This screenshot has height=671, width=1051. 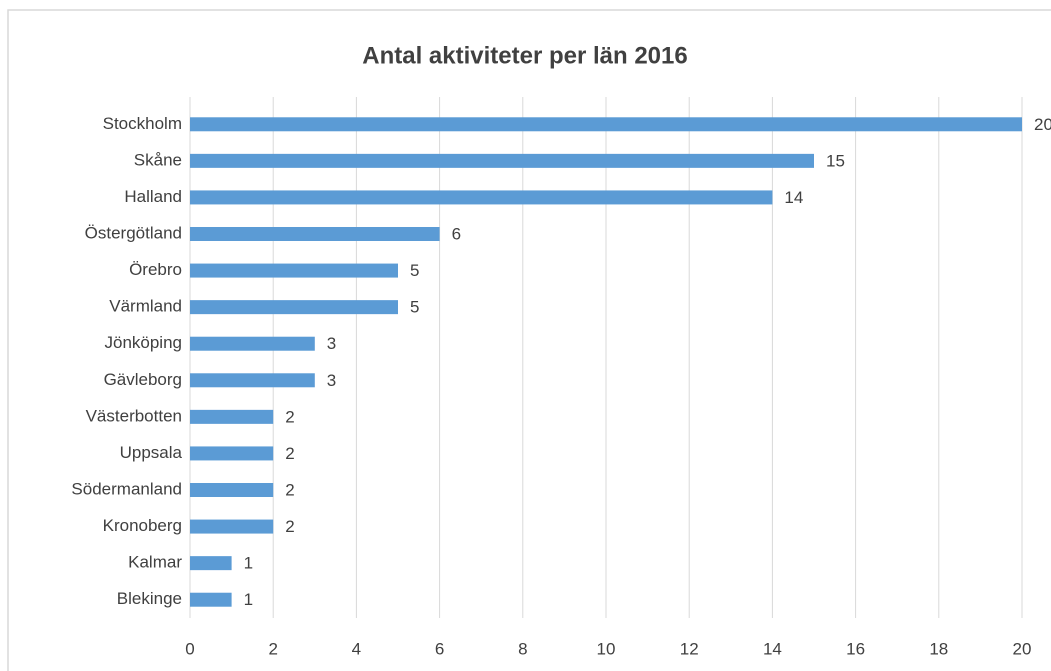 I want to click on y-tick-label: Stockholm, so click(x=142, y=123).